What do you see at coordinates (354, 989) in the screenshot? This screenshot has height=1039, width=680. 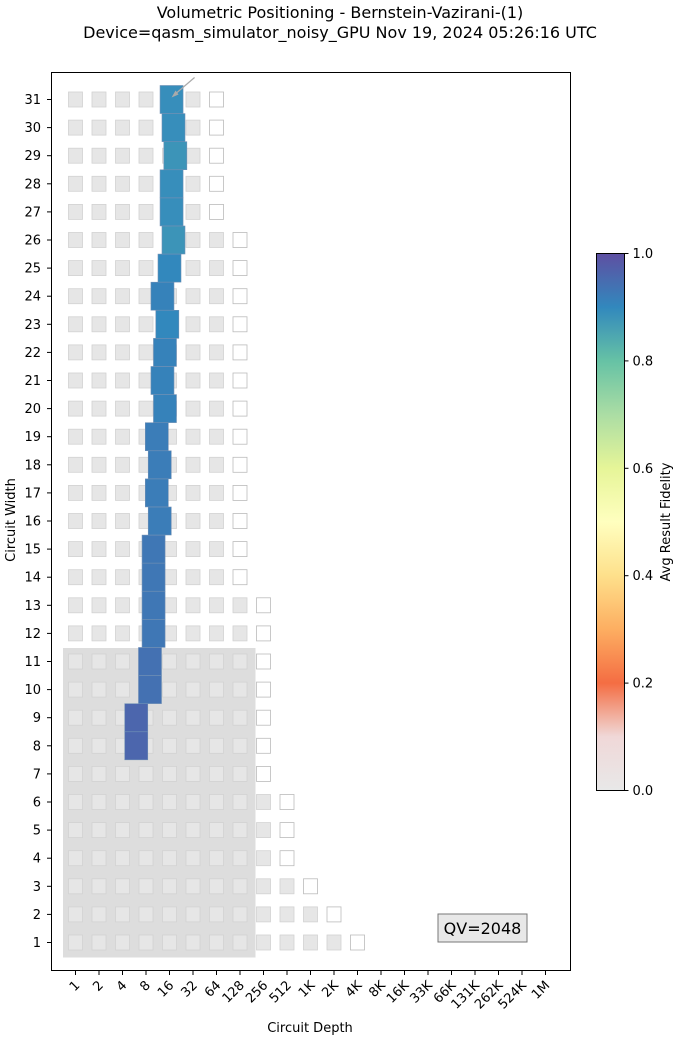 I see `x-tick-label: 4K` at bounding box center [354, 989].